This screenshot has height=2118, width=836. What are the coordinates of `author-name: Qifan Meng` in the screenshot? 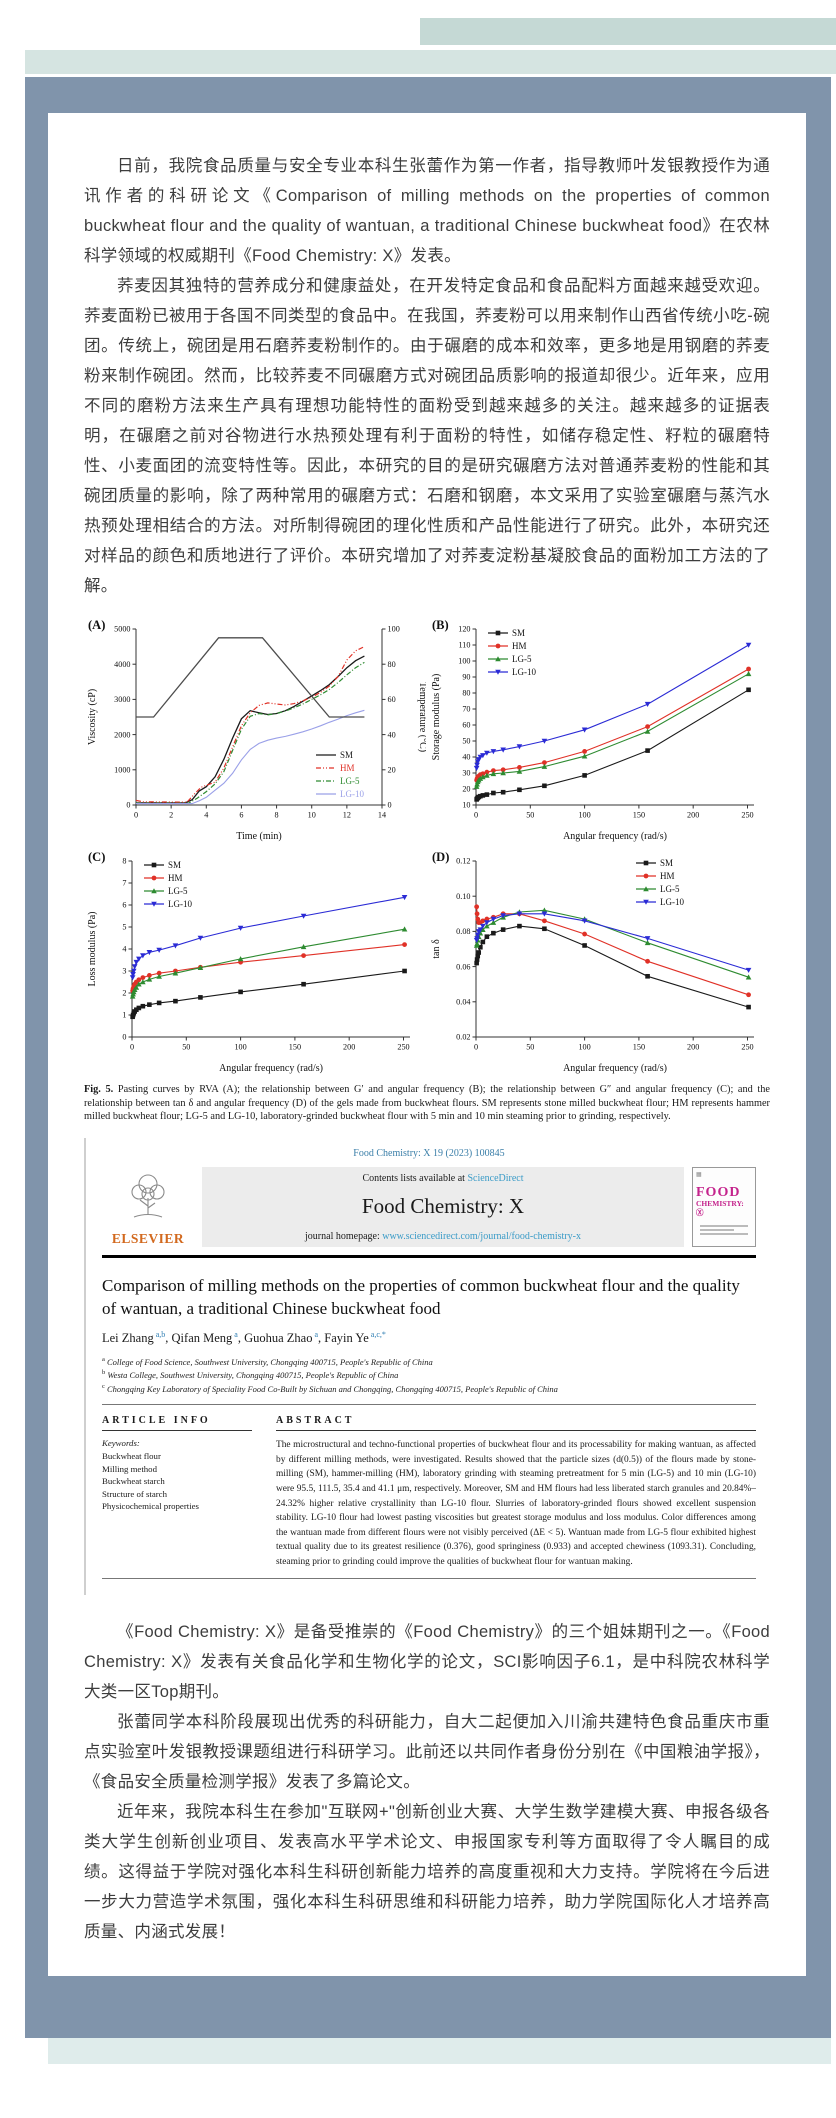 It's located at (202, 1337).